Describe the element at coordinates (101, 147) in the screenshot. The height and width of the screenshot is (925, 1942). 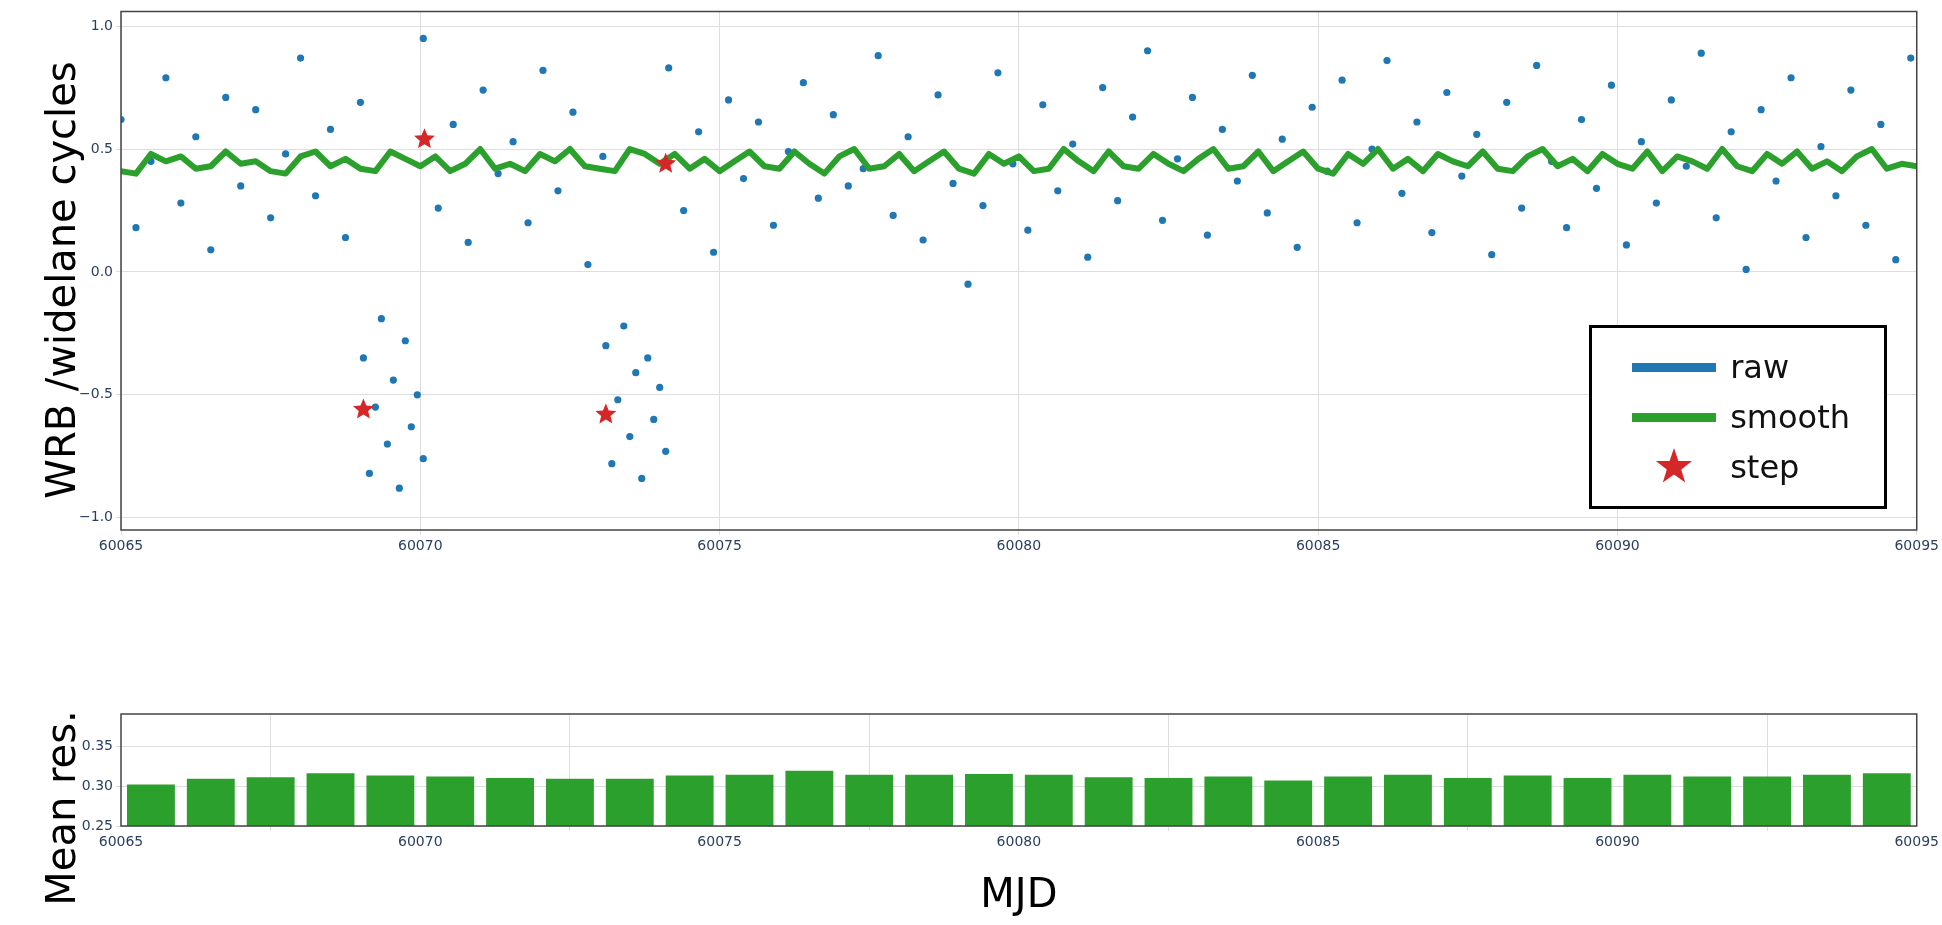
I see `y-tick-label: 0.5` at that location.